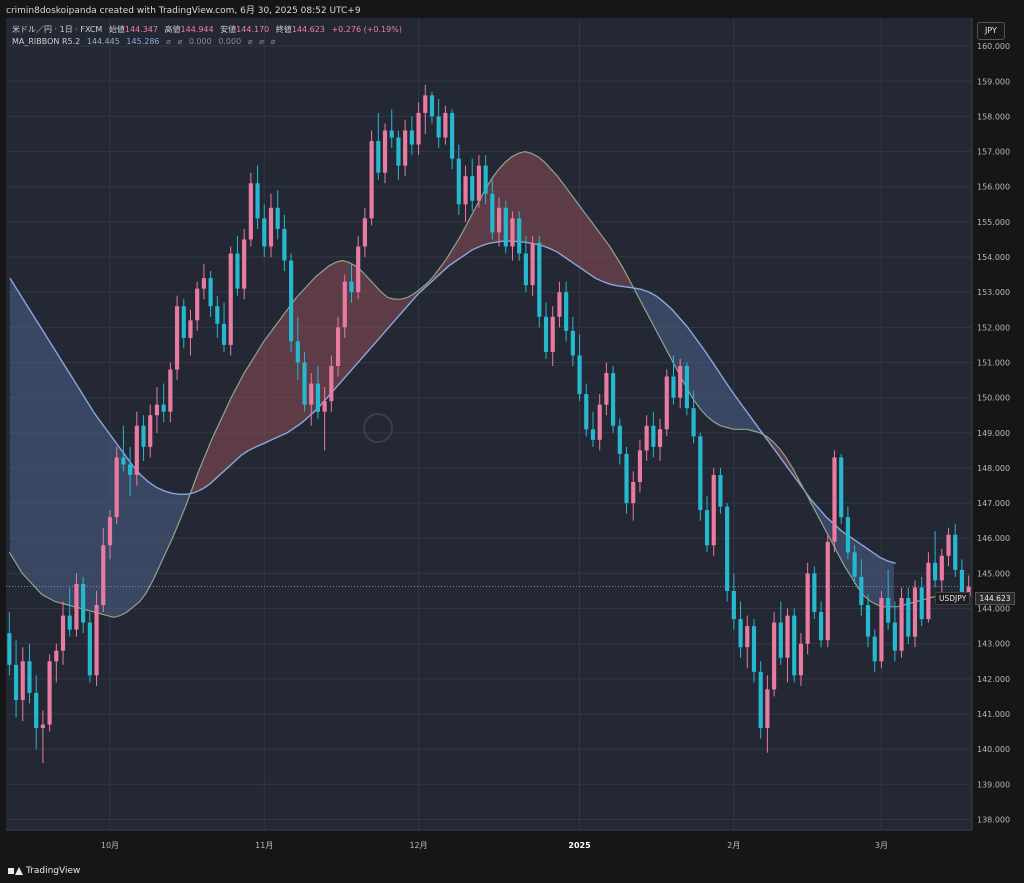  Describe the element at coordinates (228, 29) in the screenshot. I see `low-label: 安値` at that location.